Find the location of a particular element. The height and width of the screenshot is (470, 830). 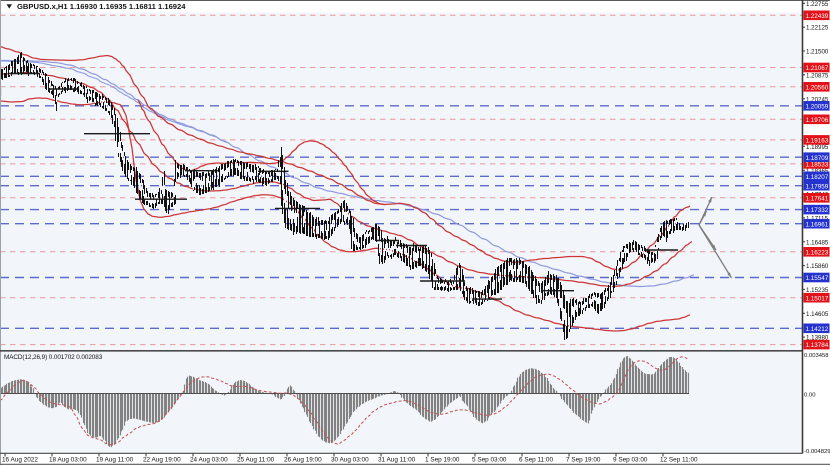

svg-text: 0.003458 is located at coordinates (816, 356).